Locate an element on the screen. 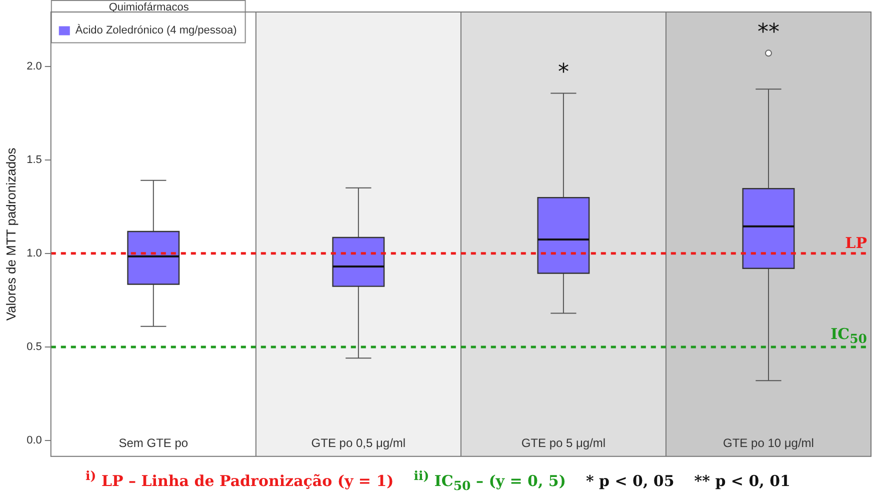 This screenshot has height=495, width=876. text: * p < 0, 05 is located at coordinates (630, 481).